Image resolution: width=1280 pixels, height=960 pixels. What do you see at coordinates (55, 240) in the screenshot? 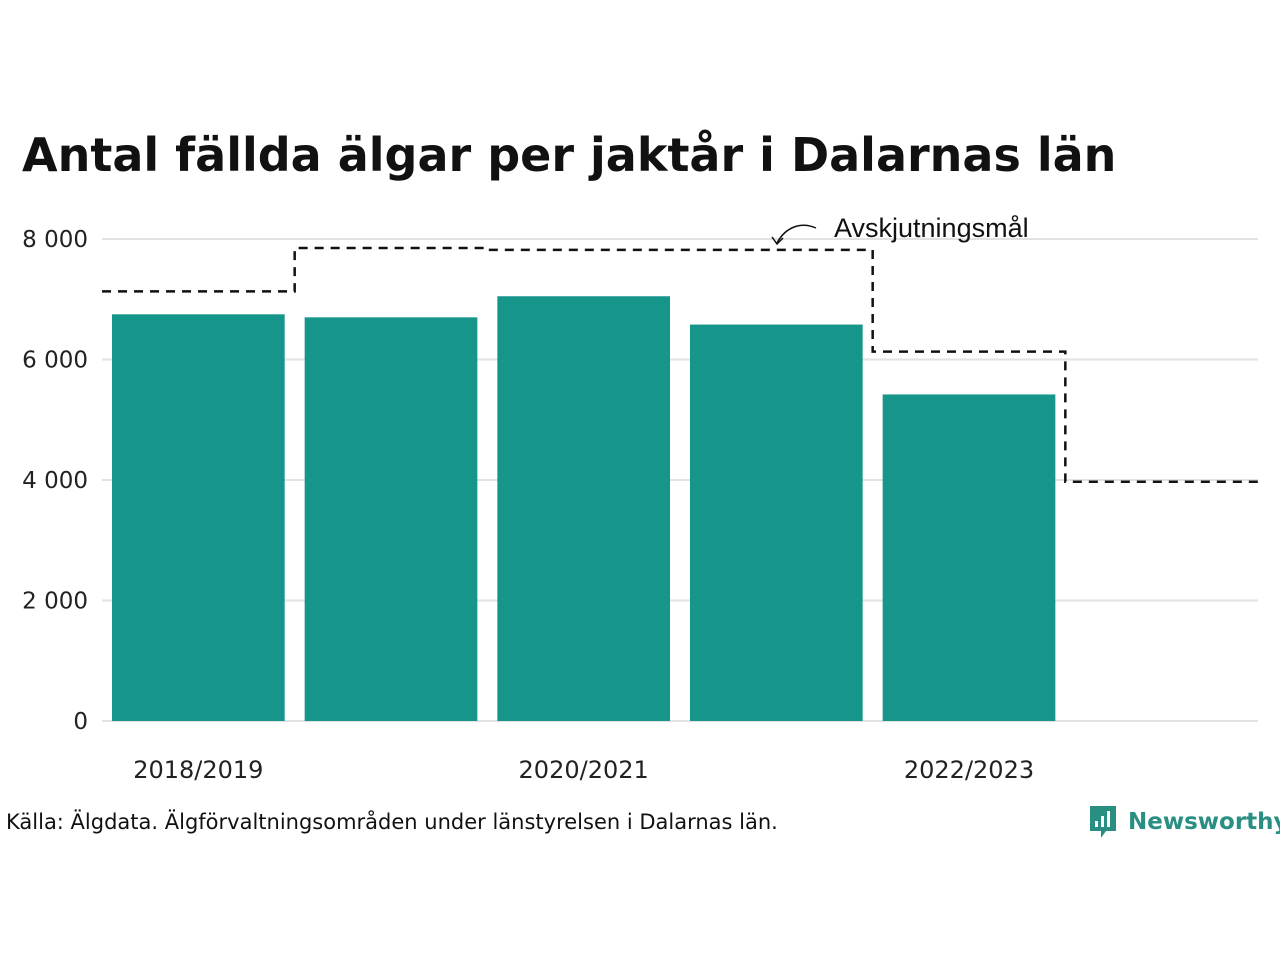
I see `y-tick-label: 8 000` at bounding box center [55, 240].